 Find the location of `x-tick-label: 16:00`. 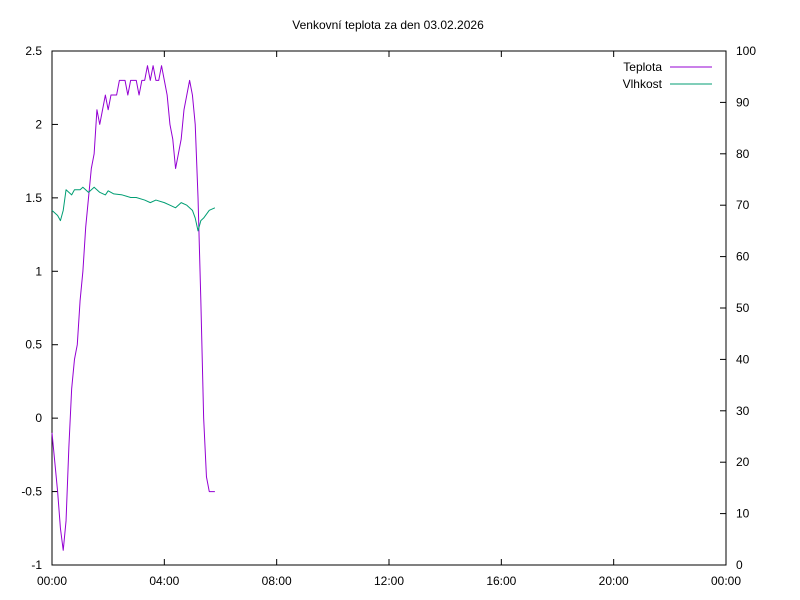

x-tick-label: 16:00 is located at coordinates (501, 581).